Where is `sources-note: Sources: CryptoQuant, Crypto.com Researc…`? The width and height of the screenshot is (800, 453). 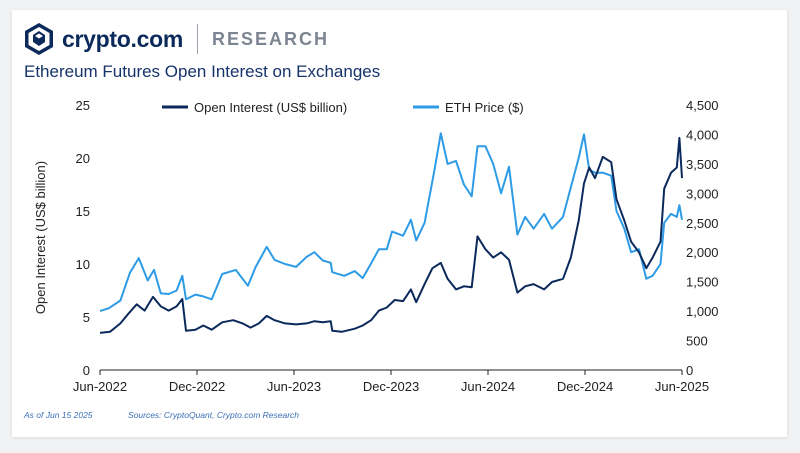 sources-note: Sources: CryptoQuant, Crypto.com Researc… is located at coordinates (214, 415).